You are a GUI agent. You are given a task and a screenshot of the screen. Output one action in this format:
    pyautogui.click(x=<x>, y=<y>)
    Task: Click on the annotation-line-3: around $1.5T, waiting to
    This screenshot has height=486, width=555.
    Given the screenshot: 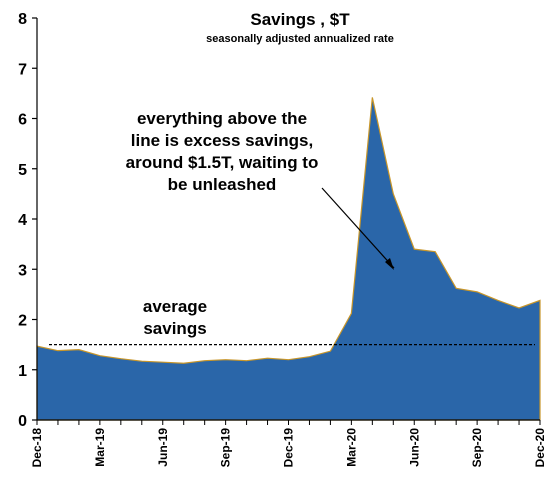 What is the action you would take?
    pyautogui.click(x=222, y=162)
    